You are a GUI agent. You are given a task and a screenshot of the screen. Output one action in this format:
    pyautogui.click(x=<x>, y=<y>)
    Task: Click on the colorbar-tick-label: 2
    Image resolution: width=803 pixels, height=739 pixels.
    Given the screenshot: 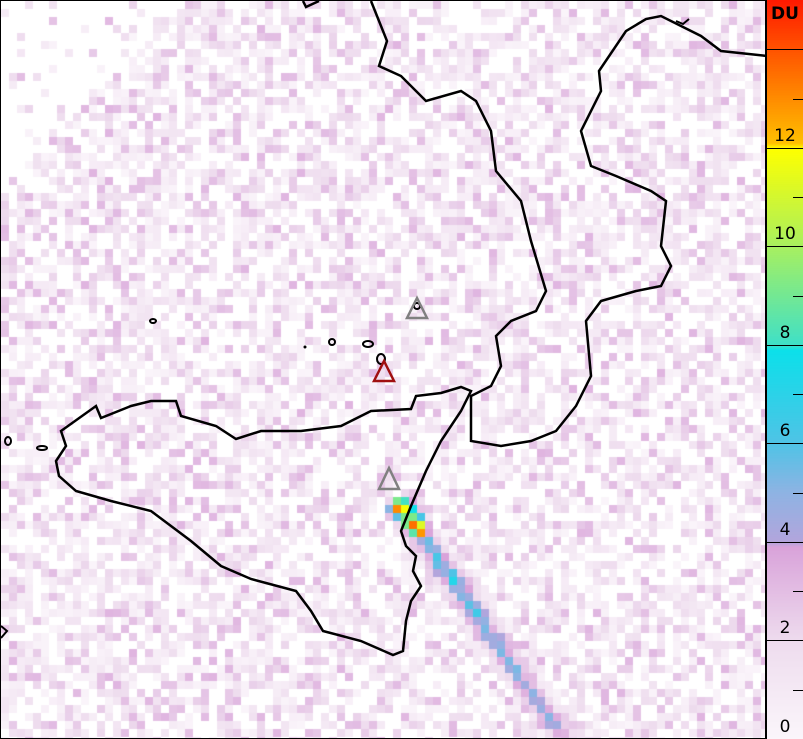 What is the action you would take?
    pyautogui.click(x=785, y=628)
    